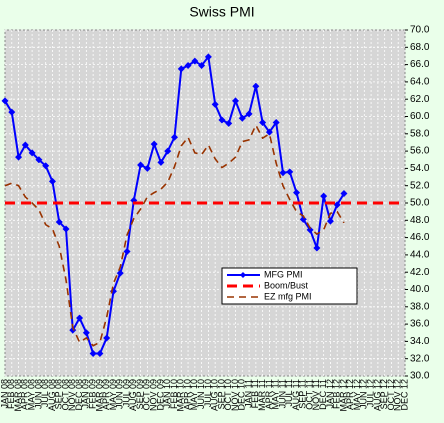 Image resolution: width=444 pixels, height=423 pixels. What do you see at coordinates (228, 394) in the screenshot?
I see `x-tick-label: OCT 10` at bounding box center [228, 394].